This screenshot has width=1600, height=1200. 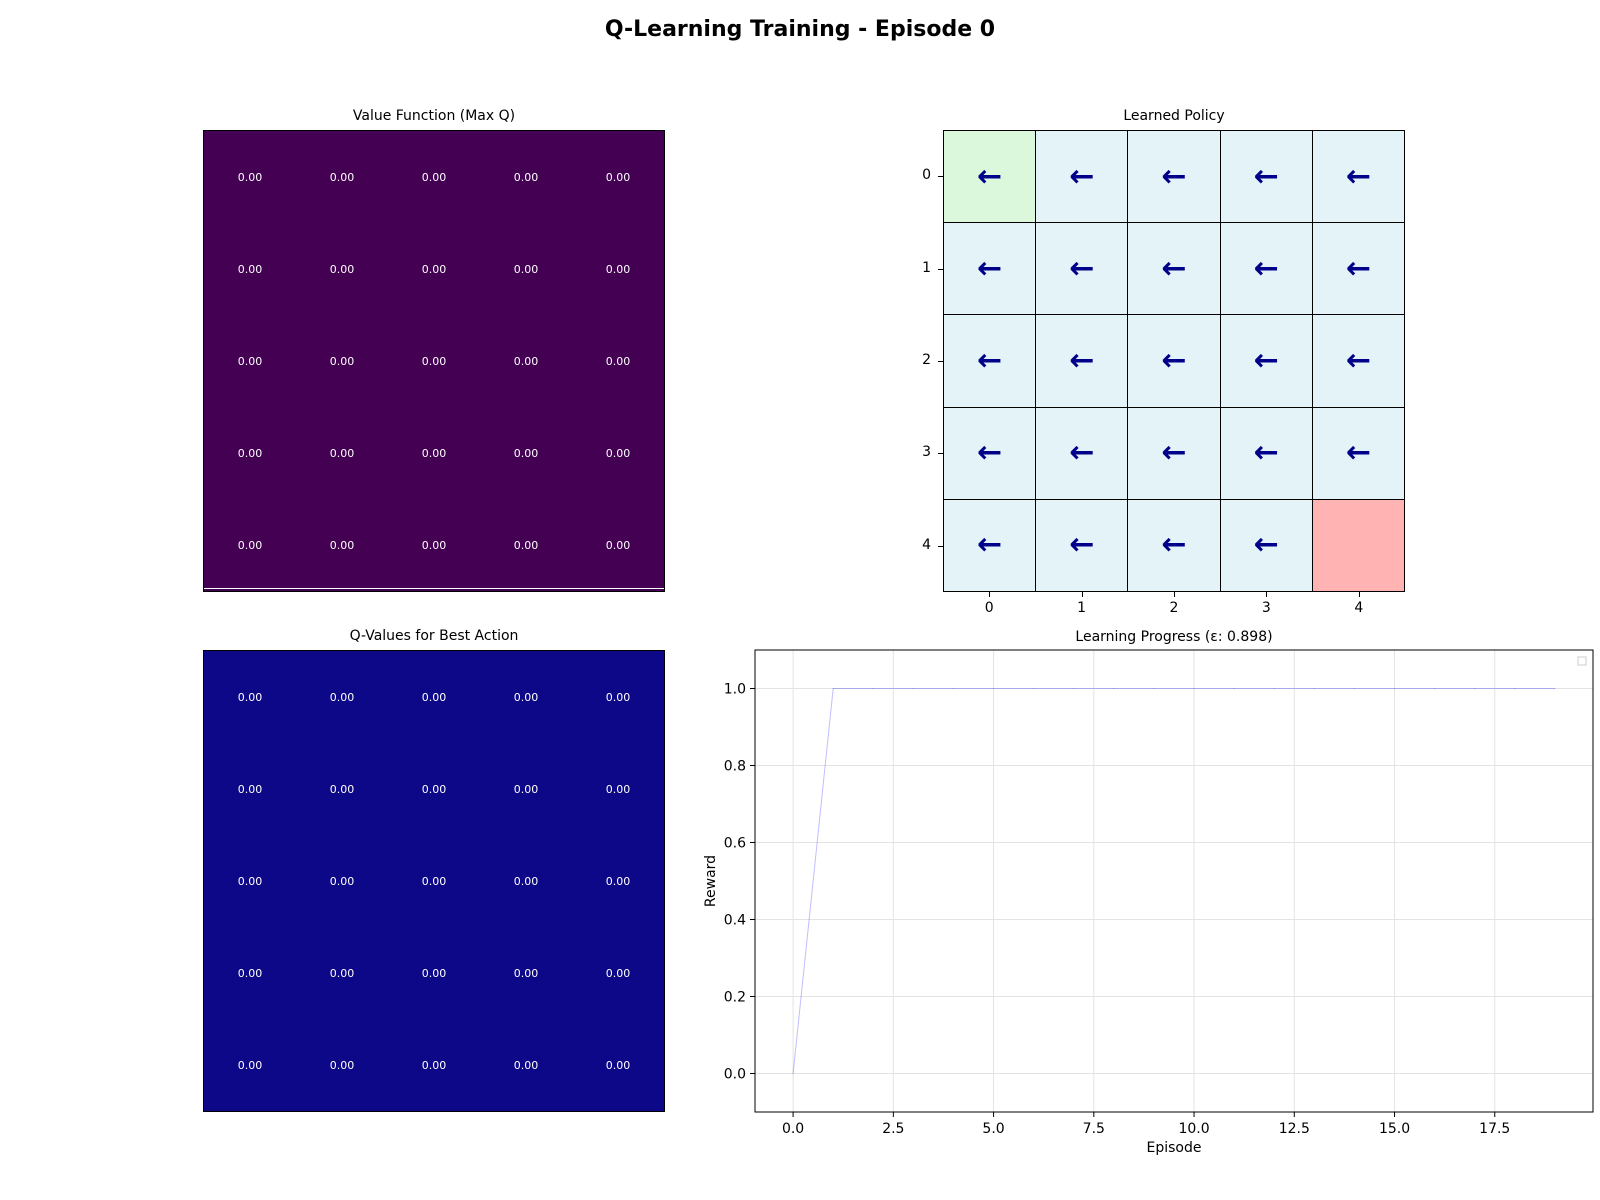 What do you see at coordinates (434, 116) in the screenshot?
I see `value-function-title: Value Function (Max Q)` at bounding box center [434, 116].